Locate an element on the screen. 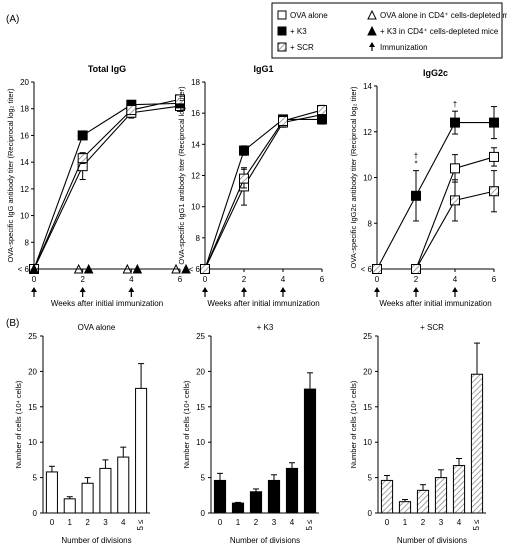 This screenshot has height=550, width=507. legend-label-0: OVA alone is located at coordinates (309, 15).